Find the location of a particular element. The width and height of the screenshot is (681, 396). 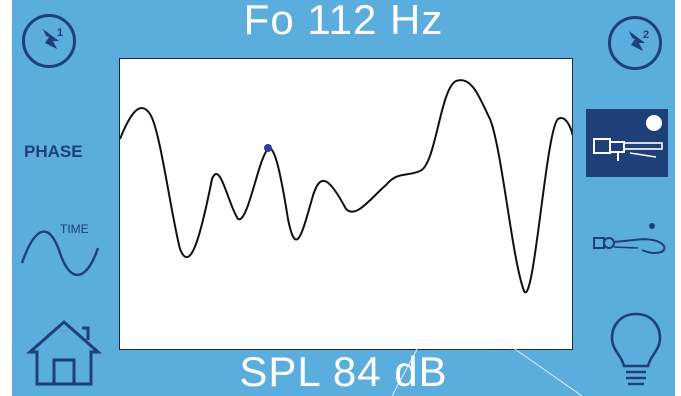

sine-wave-icon is located at coordinates (60, 253).